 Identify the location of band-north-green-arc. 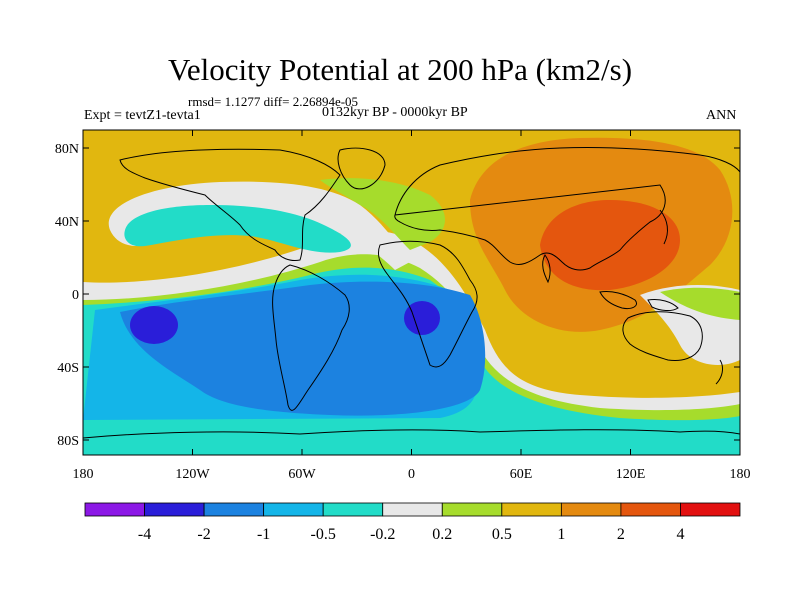
(382, 214).